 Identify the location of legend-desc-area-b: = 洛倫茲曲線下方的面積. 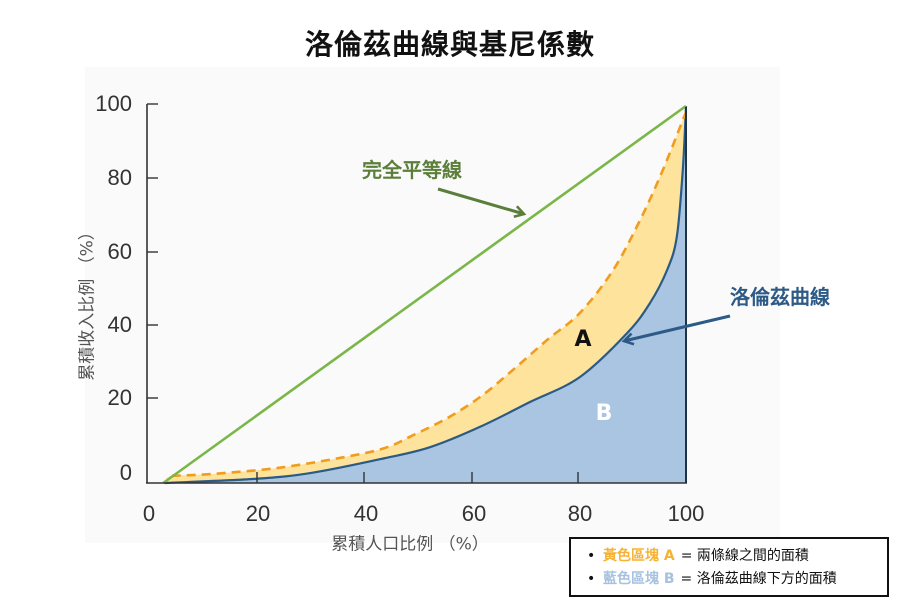
(758, 578).